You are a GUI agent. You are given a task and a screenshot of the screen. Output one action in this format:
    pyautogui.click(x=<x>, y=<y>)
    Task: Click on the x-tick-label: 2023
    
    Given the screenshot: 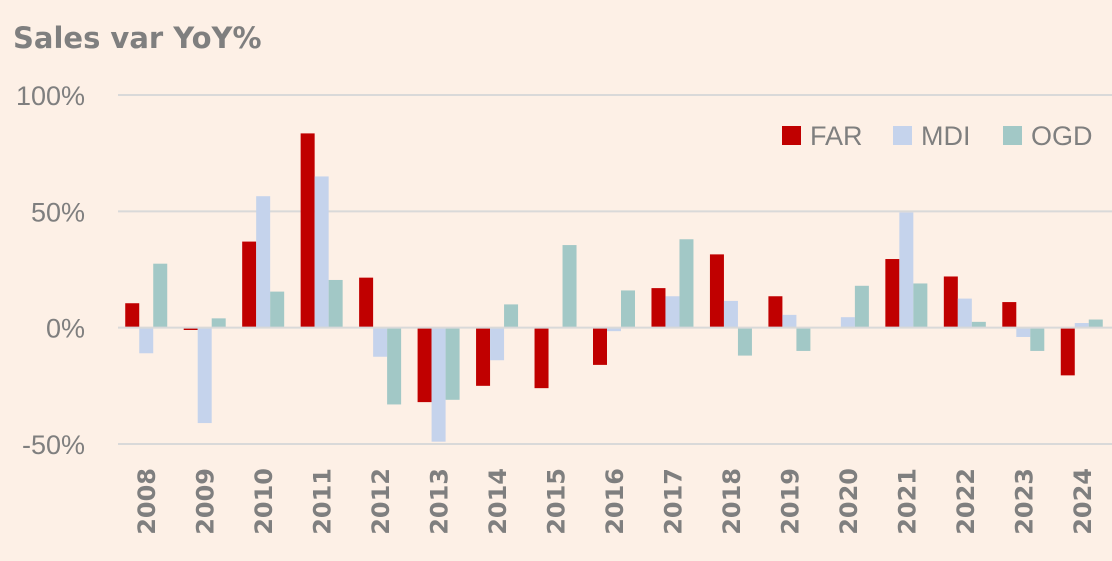 What is the action you would take?
    pyautogui.click(x=1024, y=501)
    